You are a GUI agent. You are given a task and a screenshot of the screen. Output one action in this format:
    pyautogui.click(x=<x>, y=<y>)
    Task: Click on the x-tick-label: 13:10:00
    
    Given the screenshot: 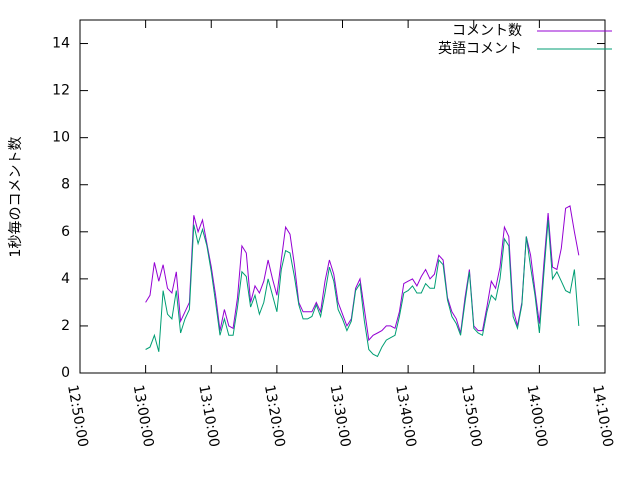 What is the action you would take?
    pyautogui.click(x=208, y=416)
    